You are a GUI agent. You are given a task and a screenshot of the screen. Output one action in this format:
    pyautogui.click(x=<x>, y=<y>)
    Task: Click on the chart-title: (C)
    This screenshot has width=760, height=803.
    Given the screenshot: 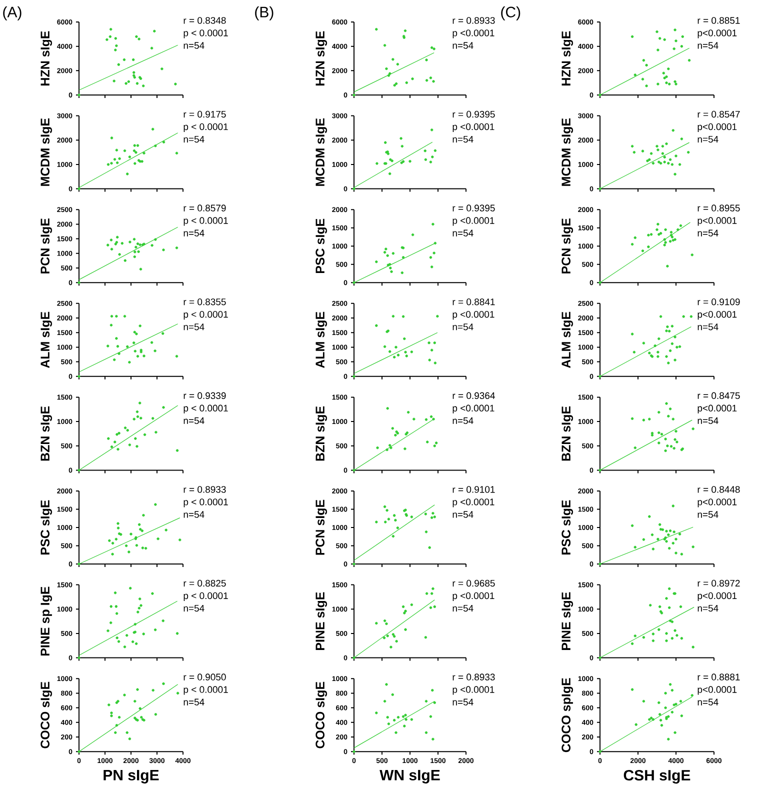 What is the action you would take?
    pyautogui.click(x=510, y=13)
    